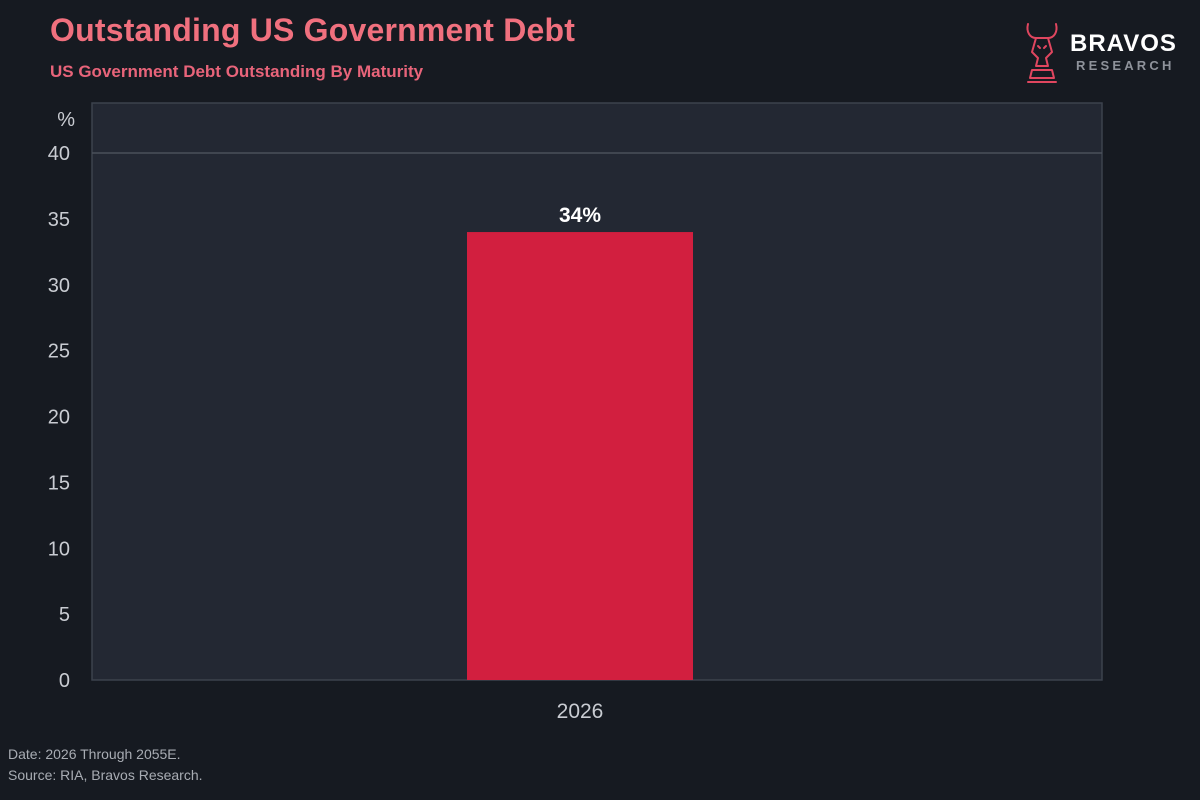  What do you see at coordinates (1042, 53) in the screenshot?
I see `bull-knight-icon` at bounding box center [1042, 53].